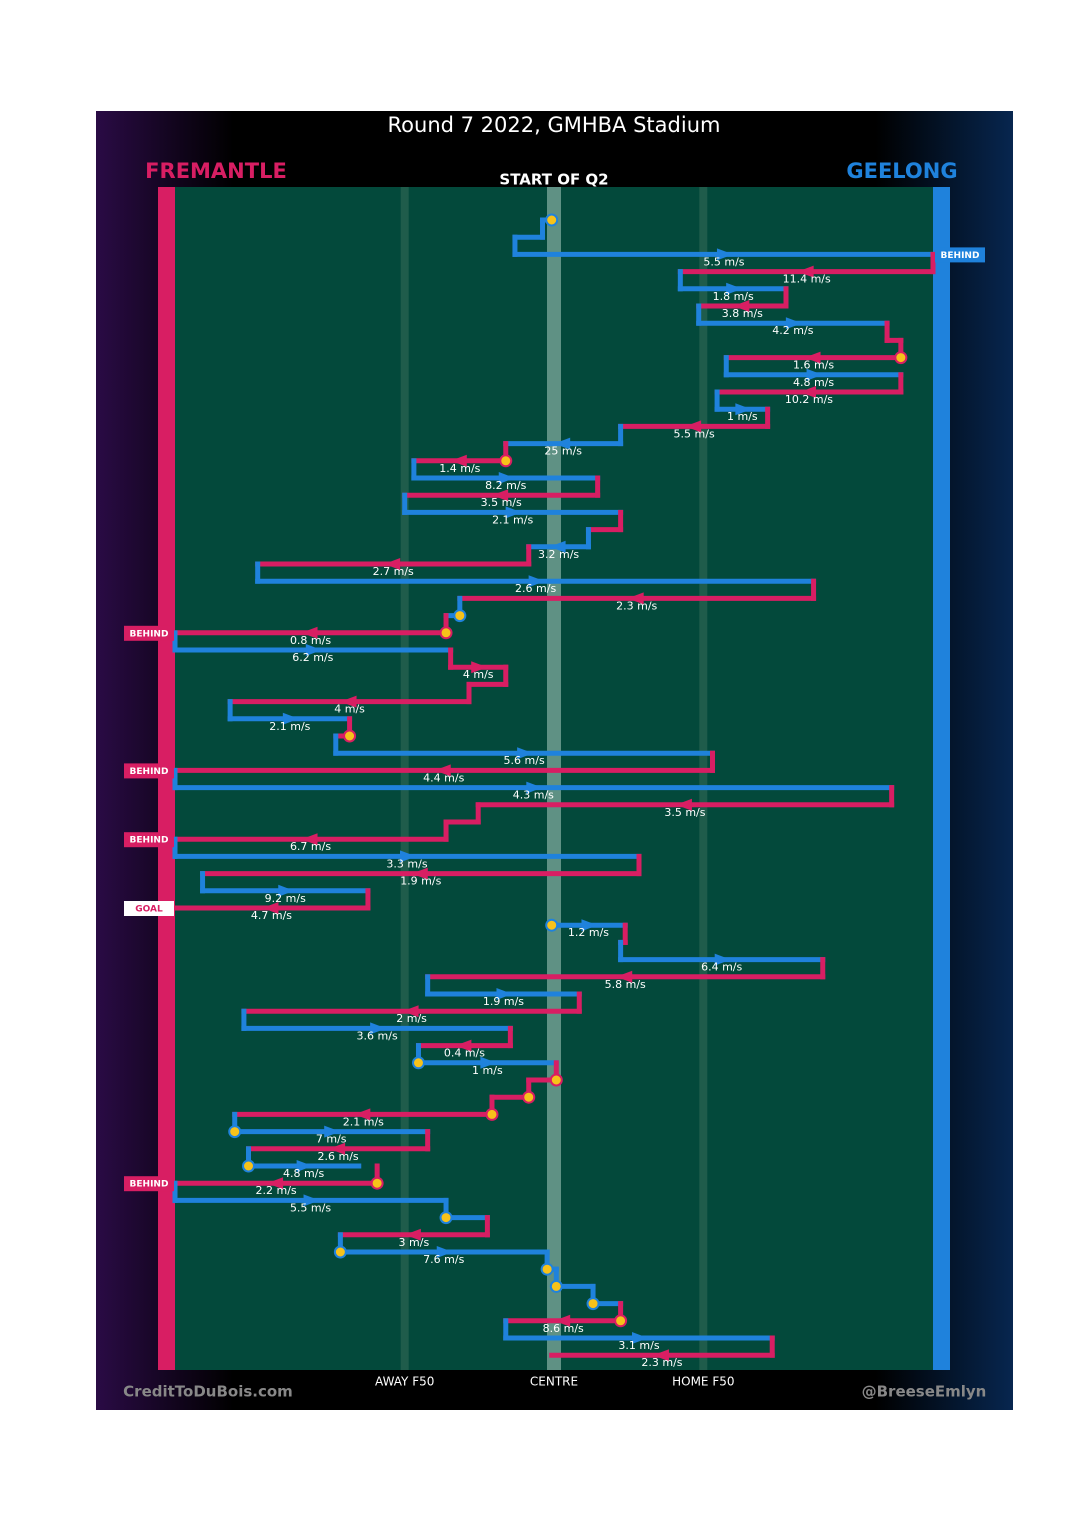  What do you see at coordinates (533, 795) in the screenshot?
I see `speed-label: 4.3 m/s` at bounding box center [533, 795].